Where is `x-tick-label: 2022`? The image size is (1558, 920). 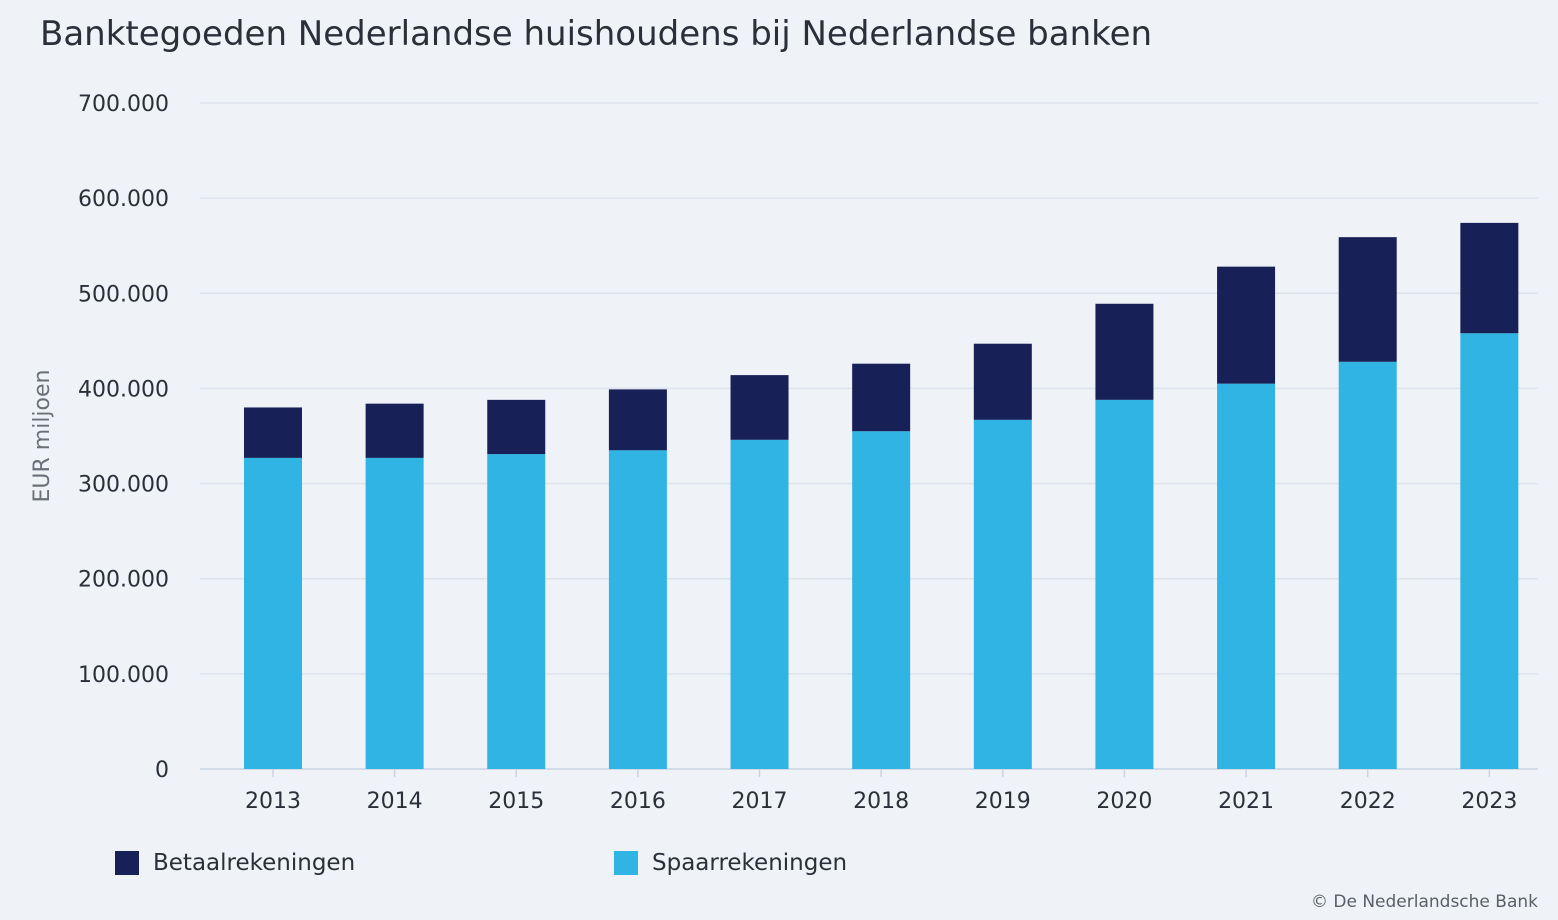
x-tick-label: 2022 is located at coordinates (1368, 801).